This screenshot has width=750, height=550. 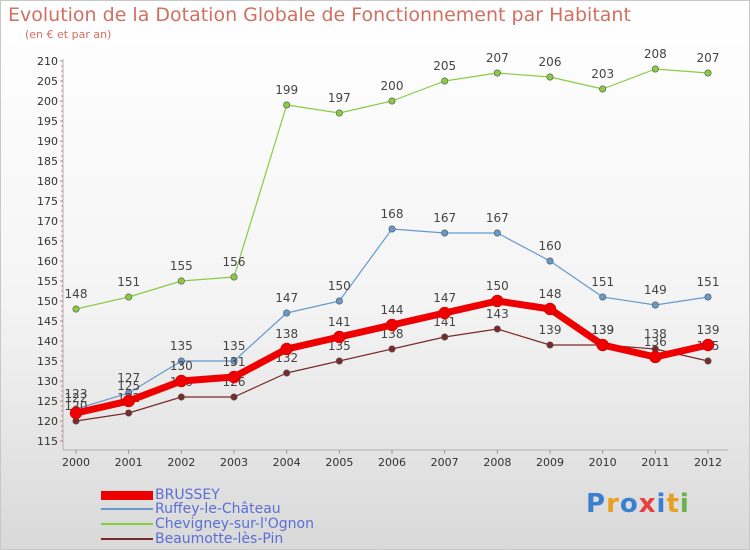 What do you see at coordinates (47, 441) in the screenshot?
I see `y-tick-label: 115` at bounding box center [47, 441].